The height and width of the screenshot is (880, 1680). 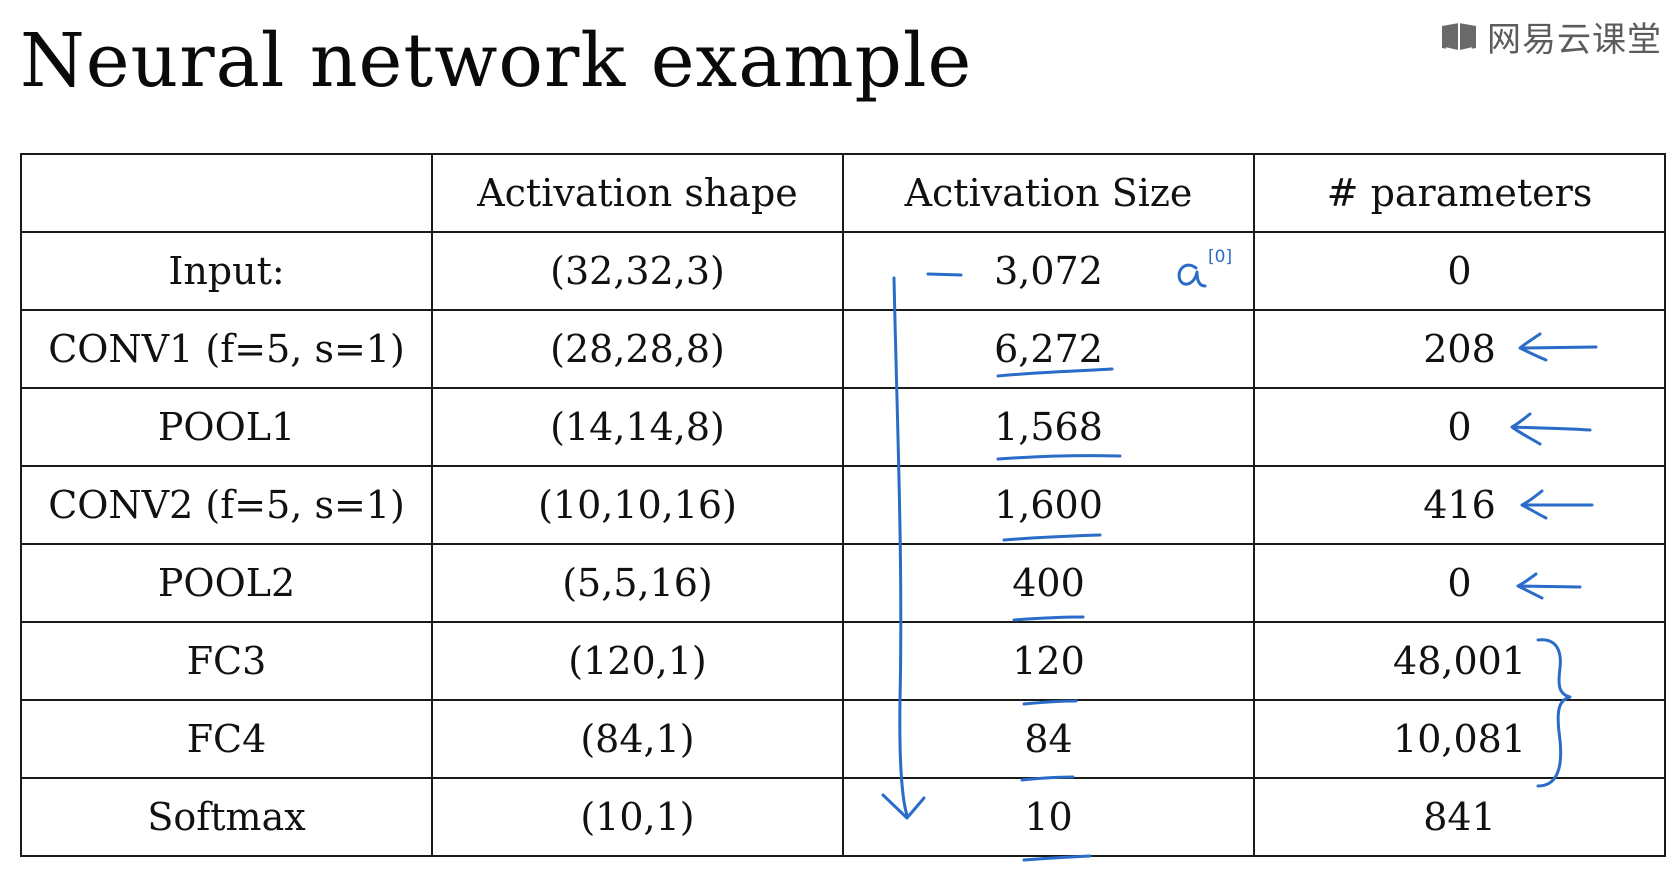 What do you see at coordinates (1048, 739) in the screenshot?
I see `cell-size: 84` at bounding box center [1048, 739].